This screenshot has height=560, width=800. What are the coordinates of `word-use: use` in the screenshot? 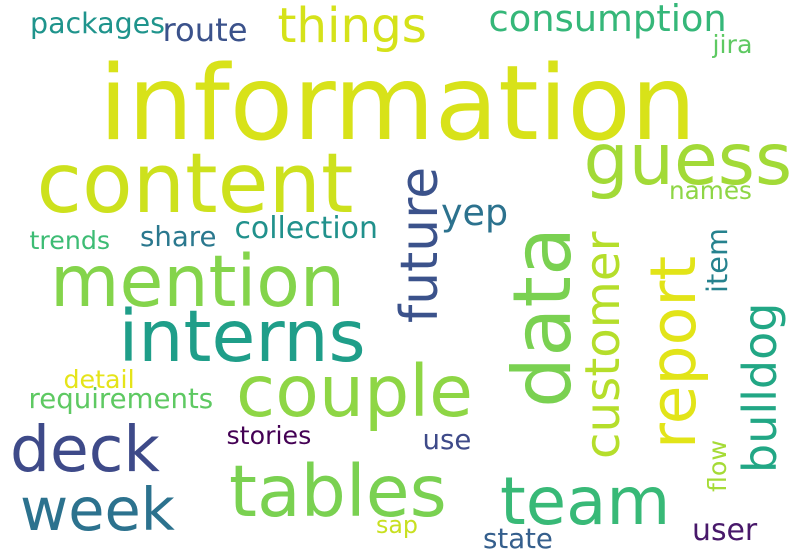 It's located at (447, 439).